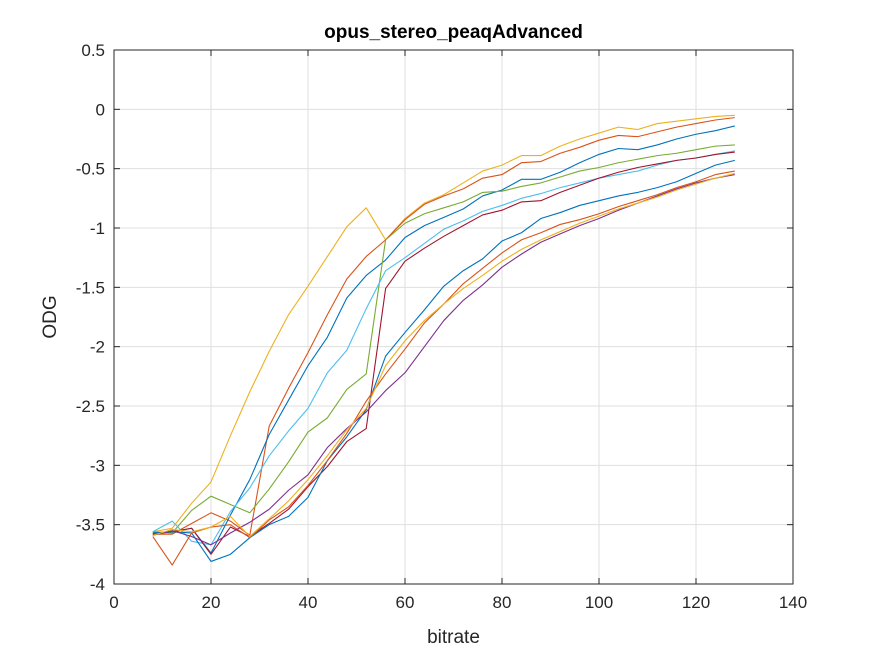 This screenshot has height=656, width=875. What do you see at coordinates (211, 602) in the screenshot?
I see `x-tick-label: 20` at bounding box center [211, 602].